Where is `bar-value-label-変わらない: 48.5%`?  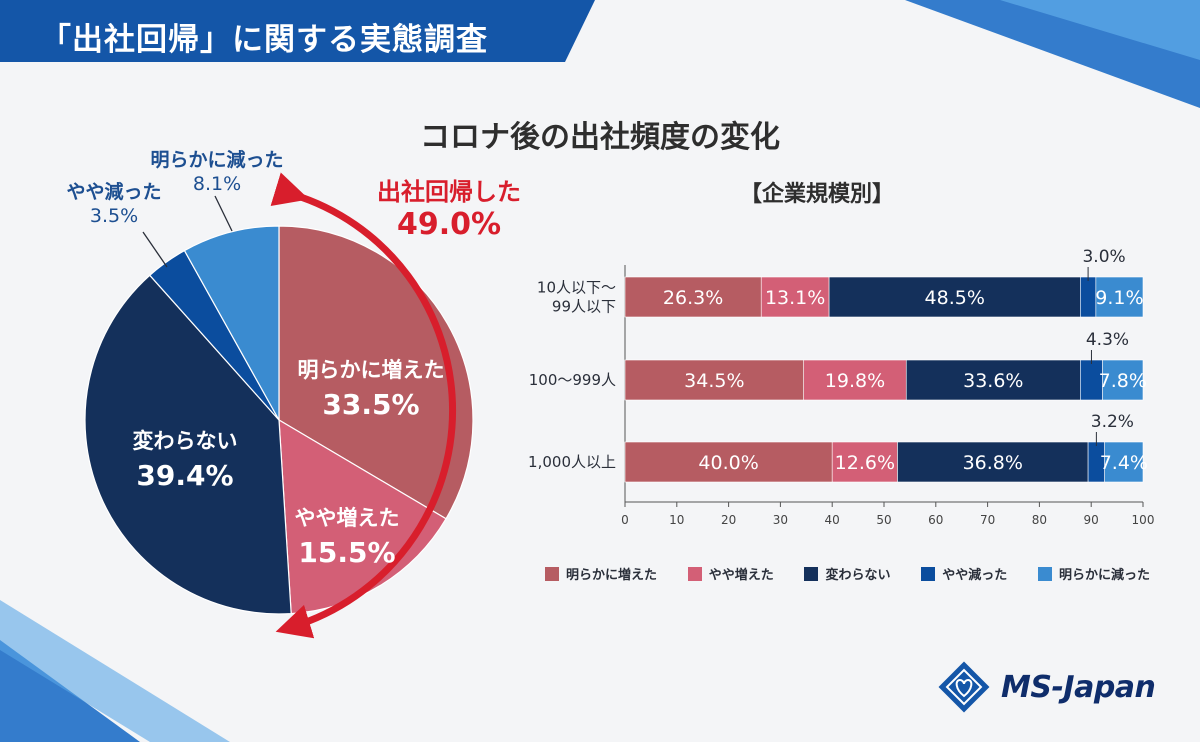
bar-value-label-変わらない: 48.5% is located at coordinates (955, 298).